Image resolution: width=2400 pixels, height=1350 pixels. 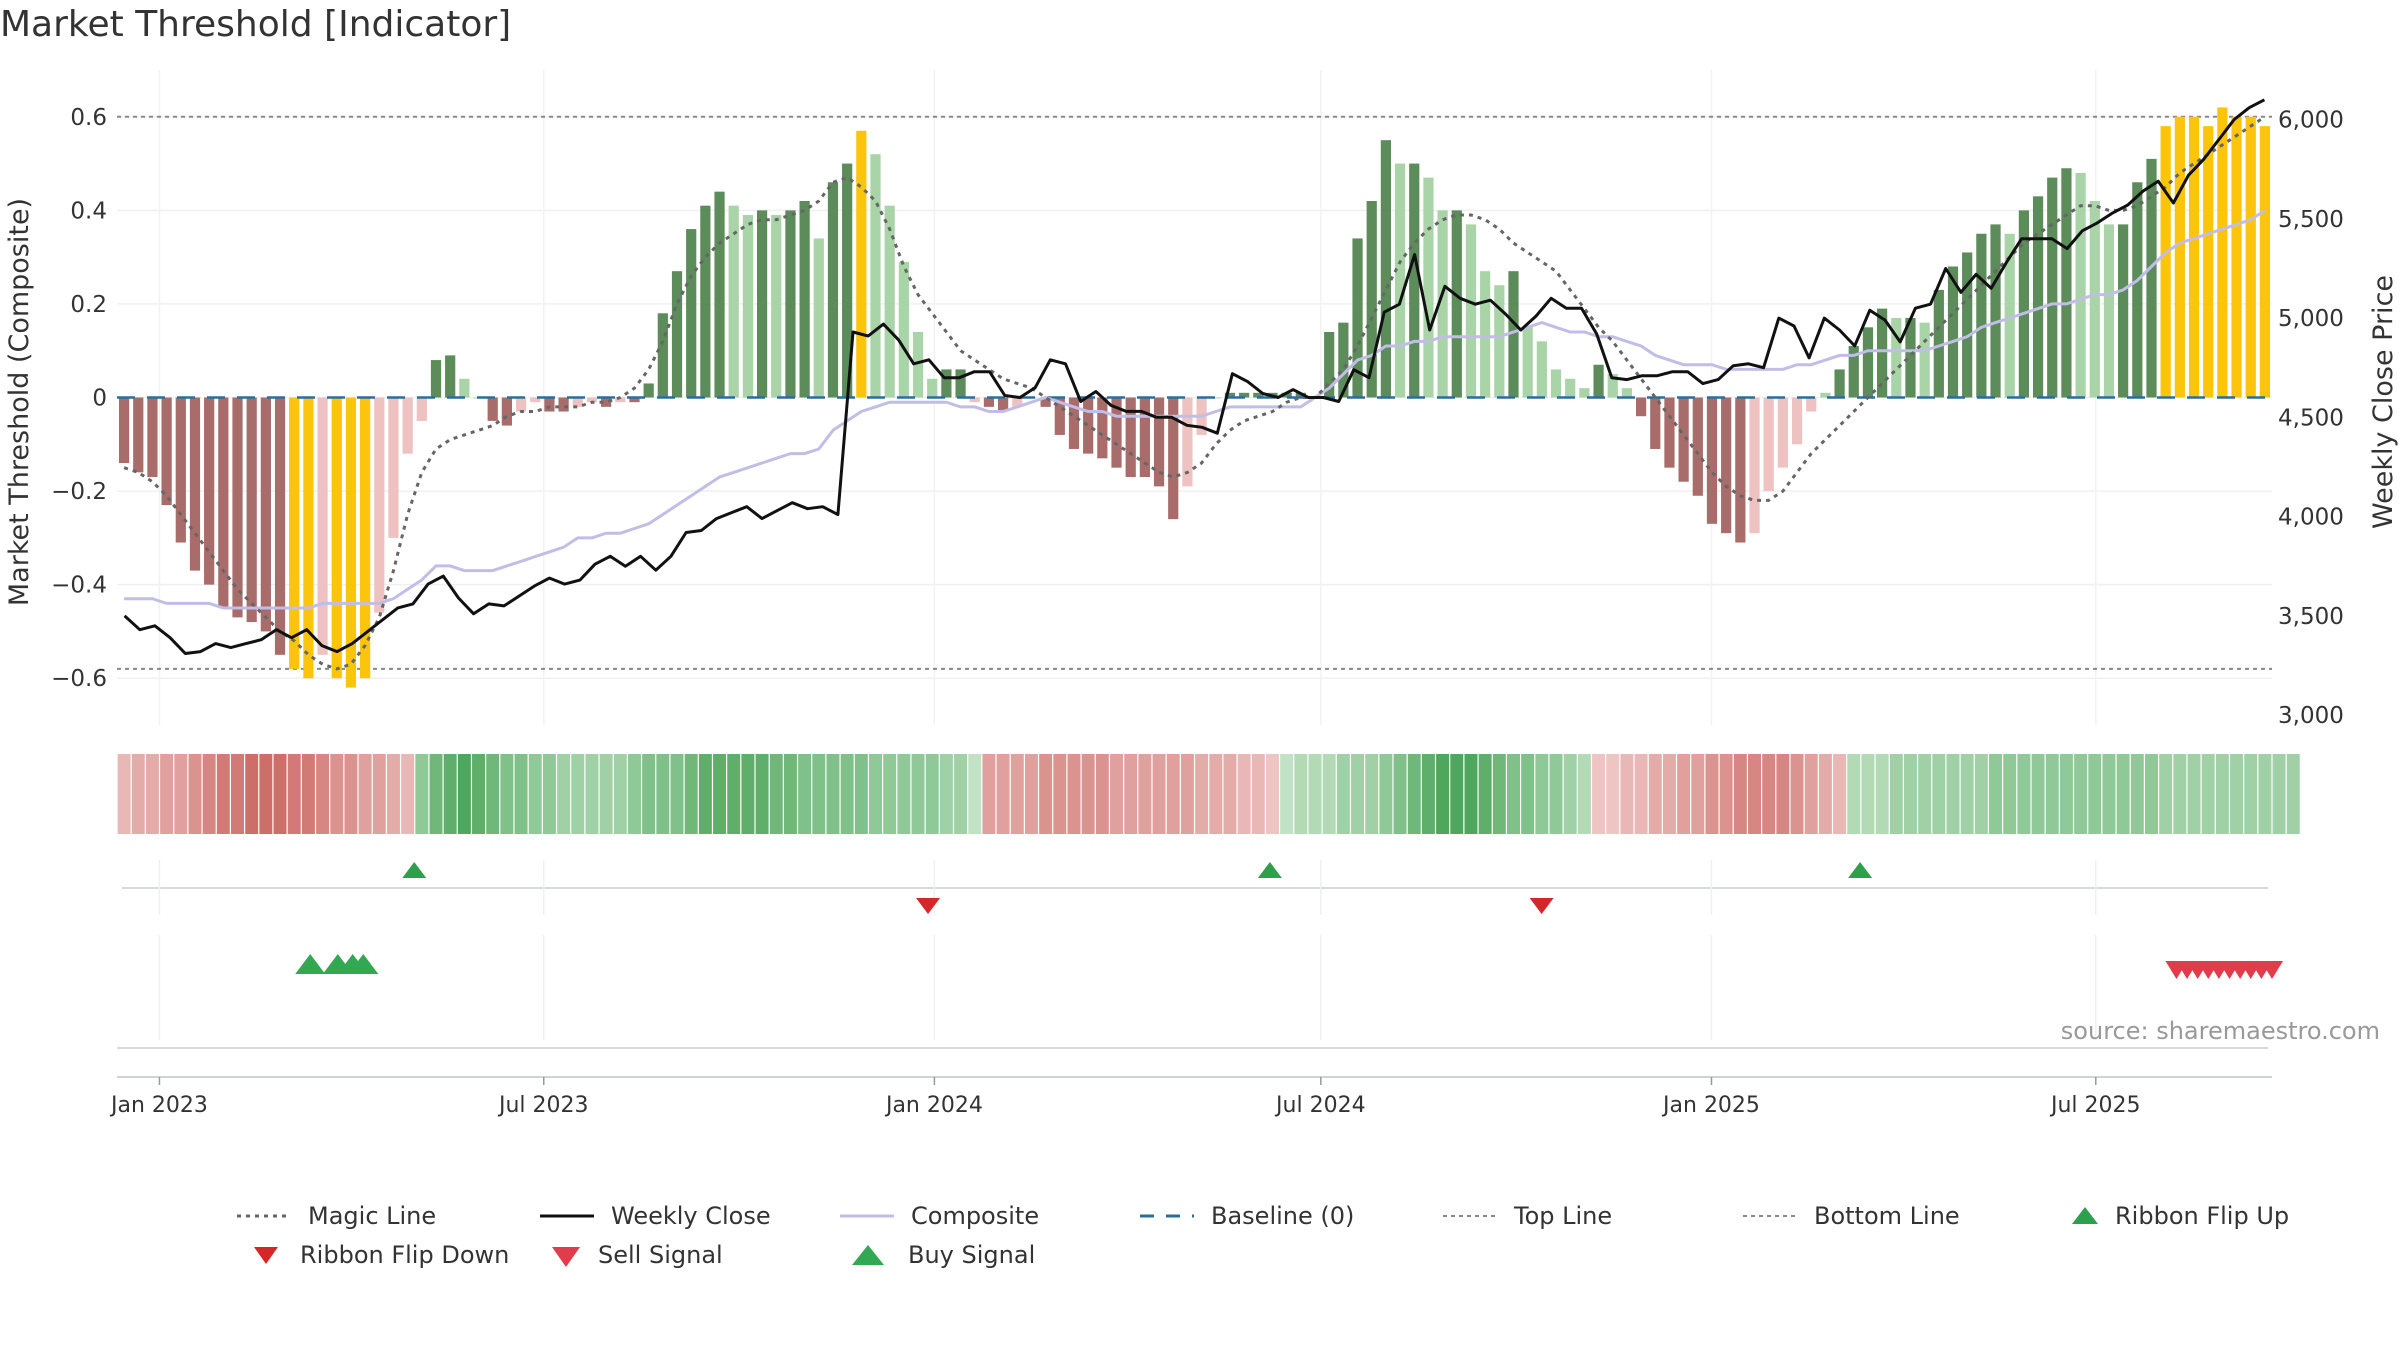 What do you see at coordinates (655, 1216) in the screenshot?
I see `legend-item-close: Weekly Close` at bounding box center [655, 1216].